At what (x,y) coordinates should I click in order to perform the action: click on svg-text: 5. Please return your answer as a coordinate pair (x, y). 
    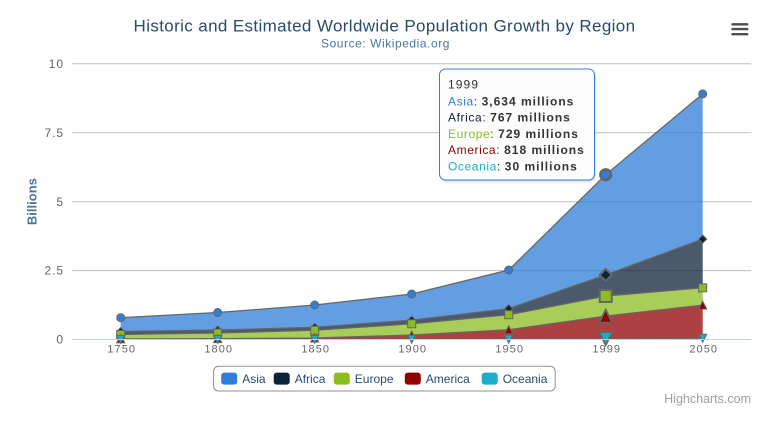
    Looking at the image, I should click on (60, 202).